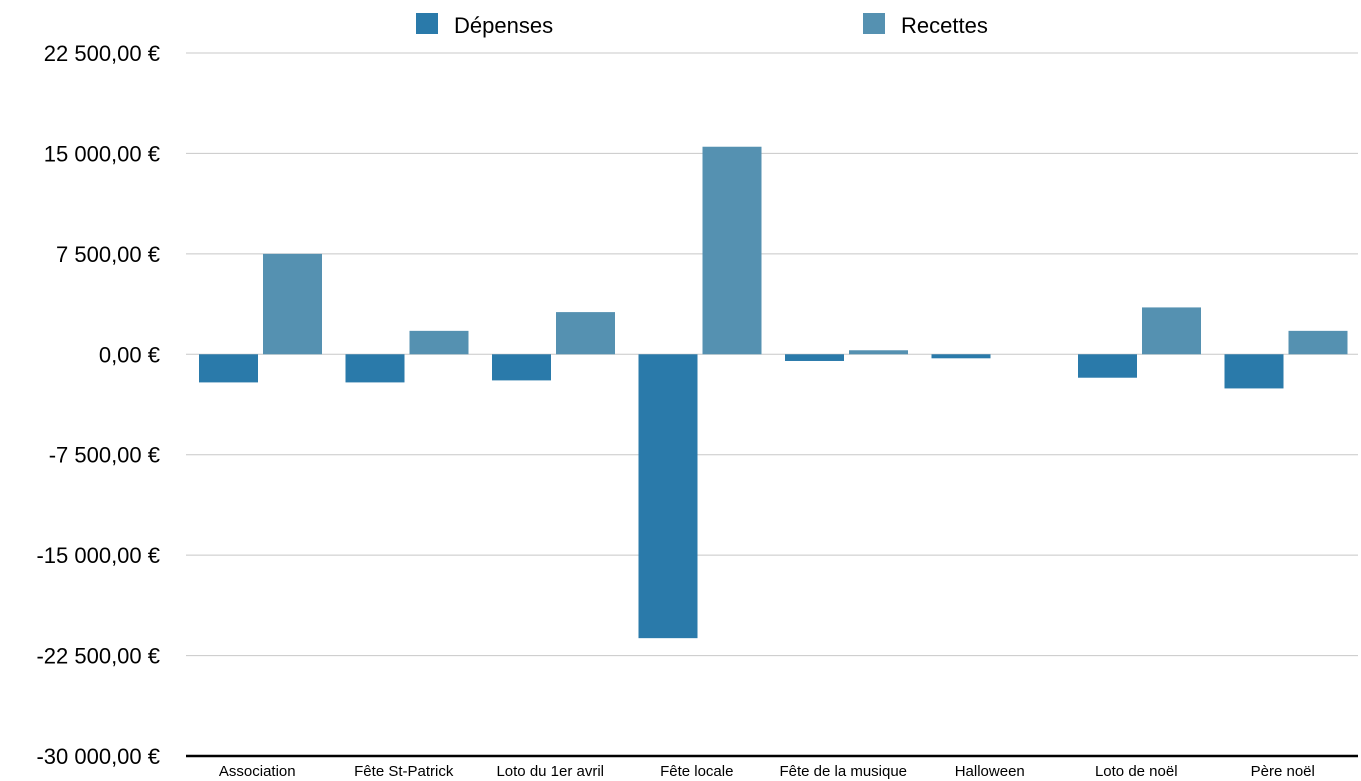 This screenshot has height=781, width=1361. What do you see at coordinates (108, 254) in the screenshot?
I see `y-tick-label: 7 500,00 €` at bounding box center [108, 254].